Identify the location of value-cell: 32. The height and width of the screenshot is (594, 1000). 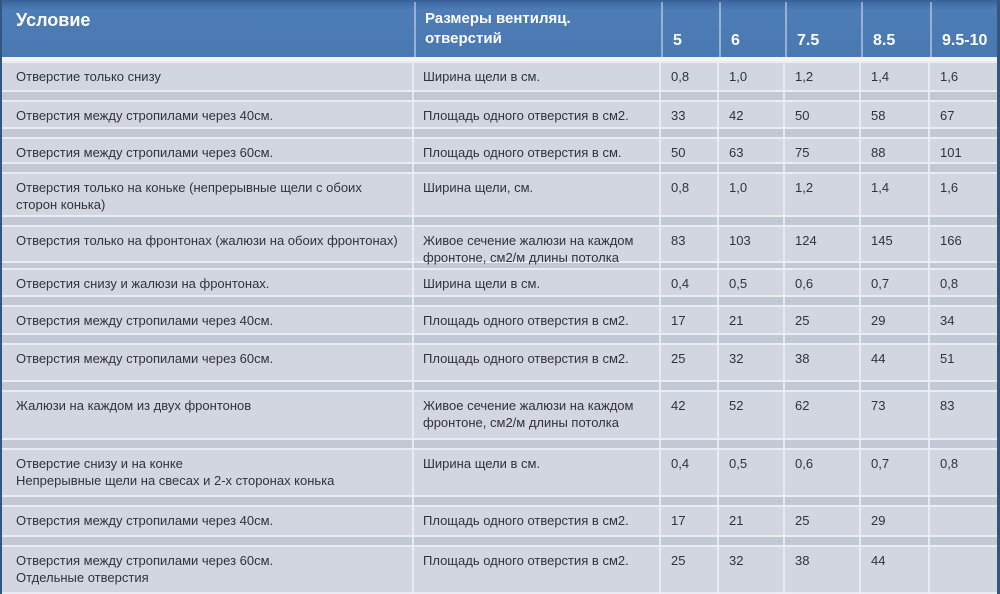
(736, 560).